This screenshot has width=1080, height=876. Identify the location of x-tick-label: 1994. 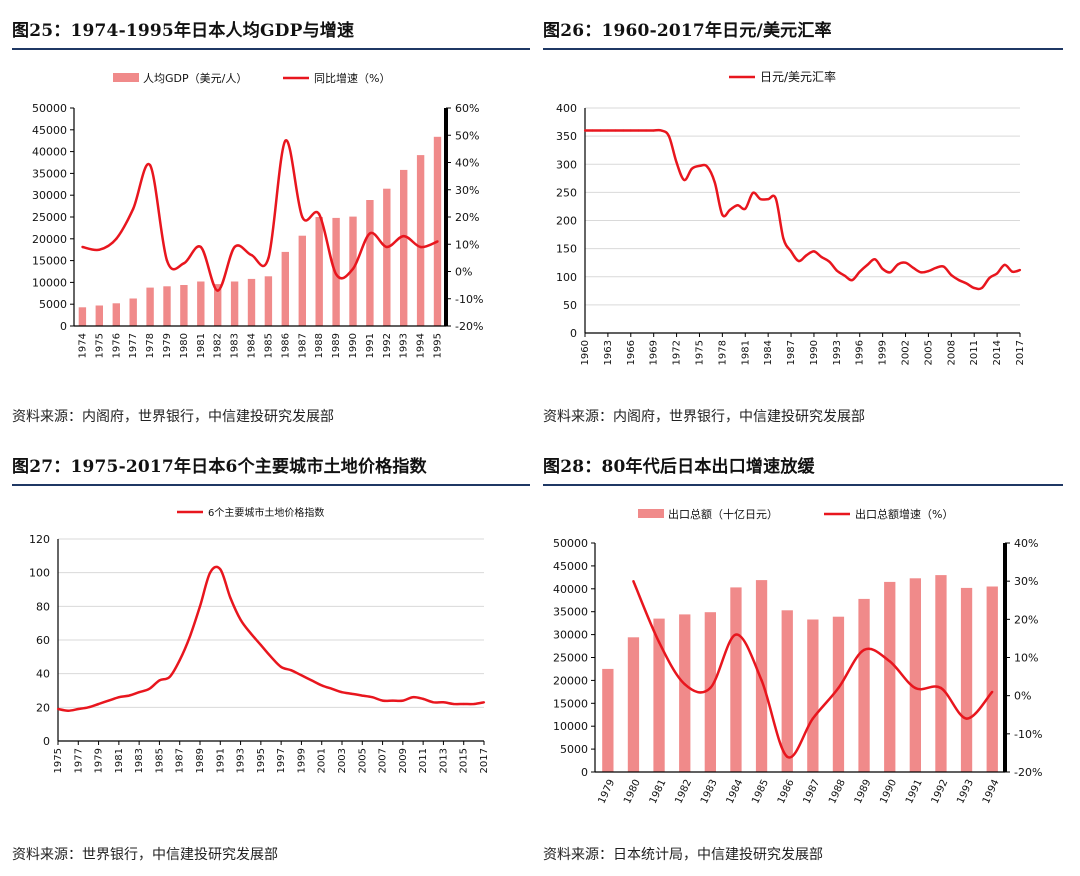
(991, 792).